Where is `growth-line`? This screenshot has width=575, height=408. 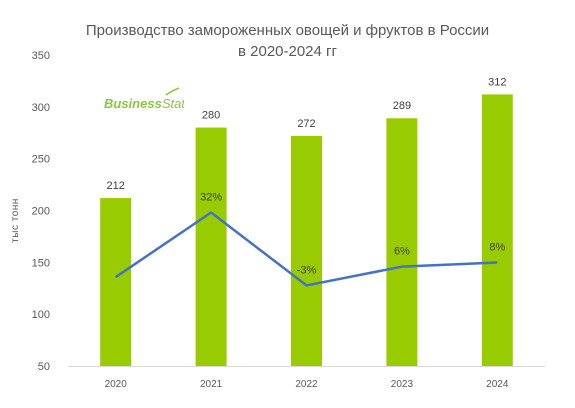
growth-line is located at coordinates (306, 249).